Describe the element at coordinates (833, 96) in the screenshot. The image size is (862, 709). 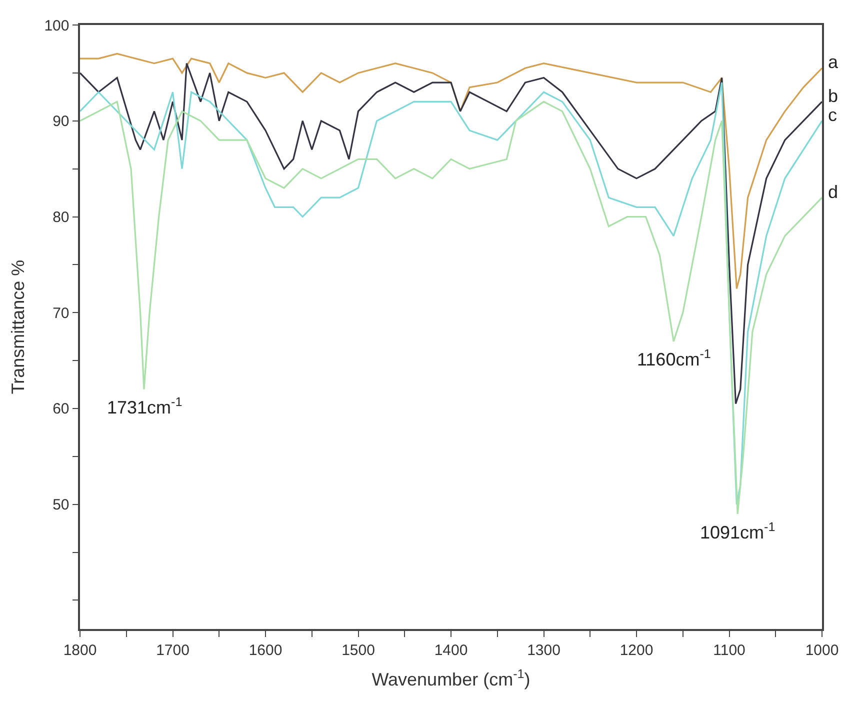
I see `series-label: b` at that location.